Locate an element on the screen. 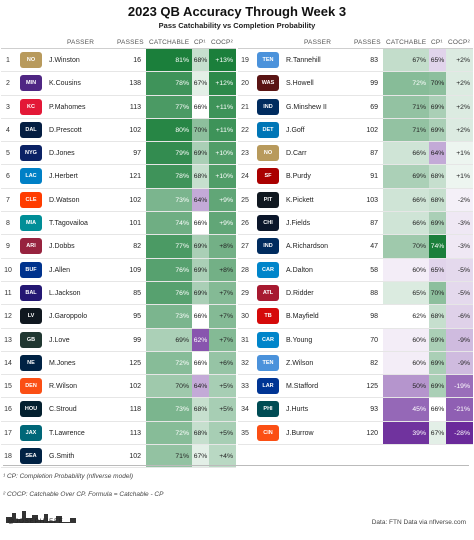 This screenshot has height=540, width=474. cp-cell-value: 67% is located at coordinates (200, 457).